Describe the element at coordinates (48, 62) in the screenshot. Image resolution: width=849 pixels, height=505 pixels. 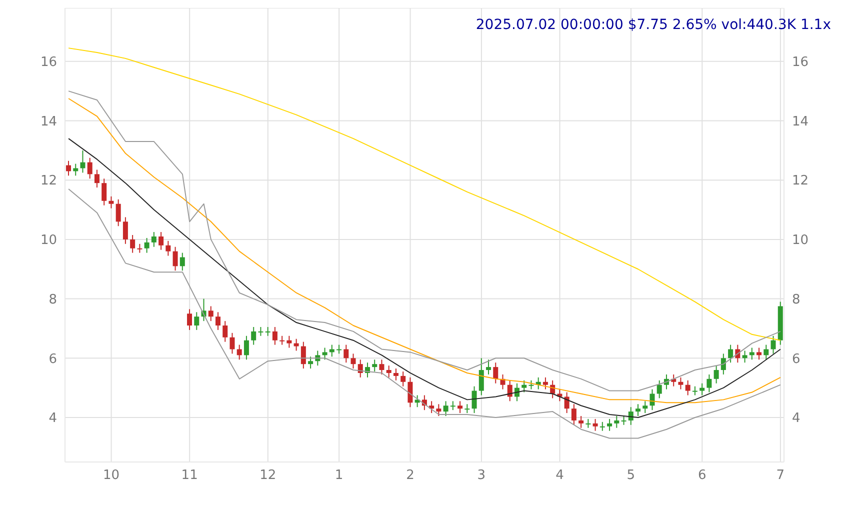
I see `y-tick-label: 16` at that location.